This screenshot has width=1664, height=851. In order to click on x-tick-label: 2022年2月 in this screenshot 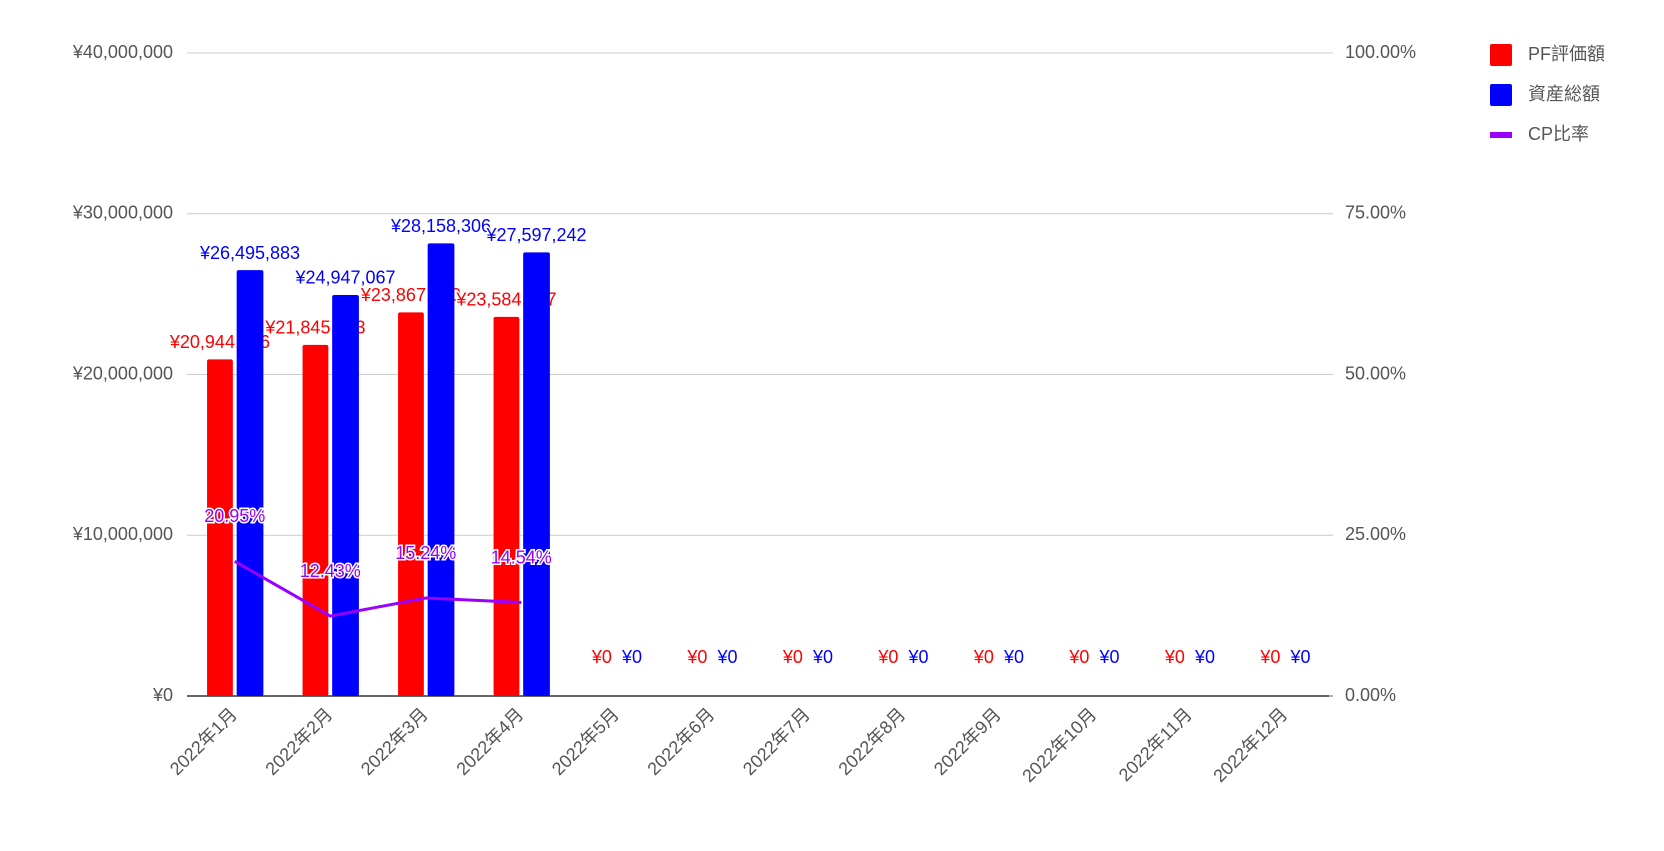, I will do `click(298, 741)`.